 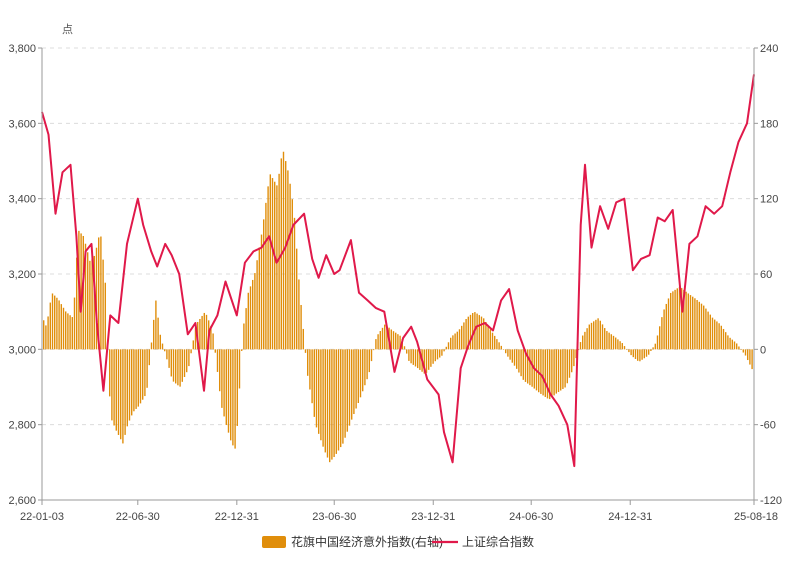 I want to click on left-tick-label: 3,200, so click(x=22, y=275).